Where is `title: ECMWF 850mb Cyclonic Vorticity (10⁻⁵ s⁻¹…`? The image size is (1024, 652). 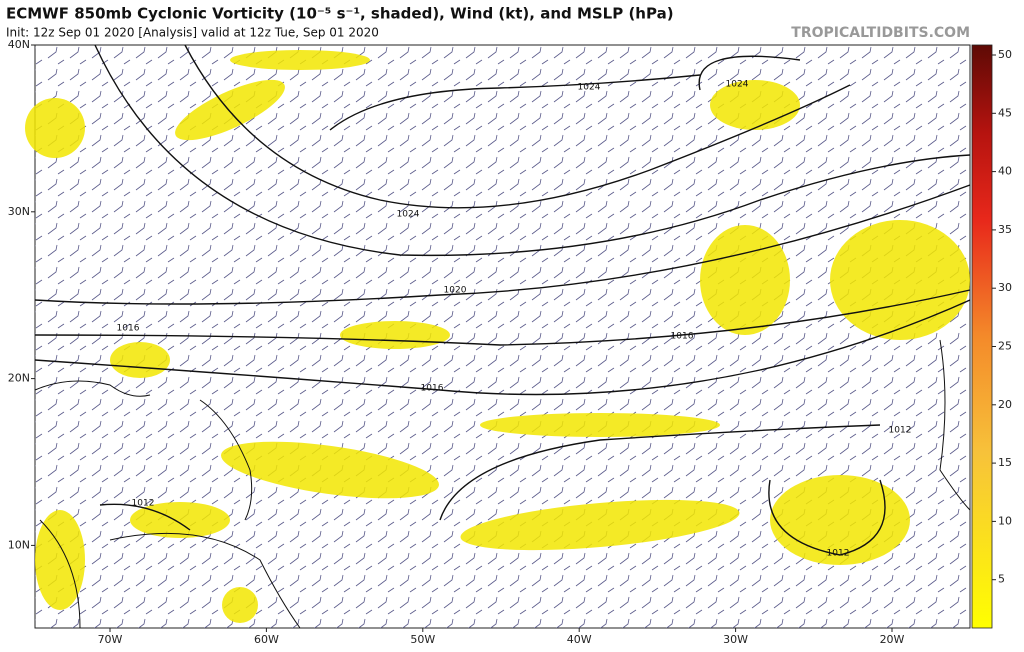
title: ECMWF 850mb Cyclonic Vorticity (10⁻⁵ s⁻¹… is located at coordinates (340, 14).